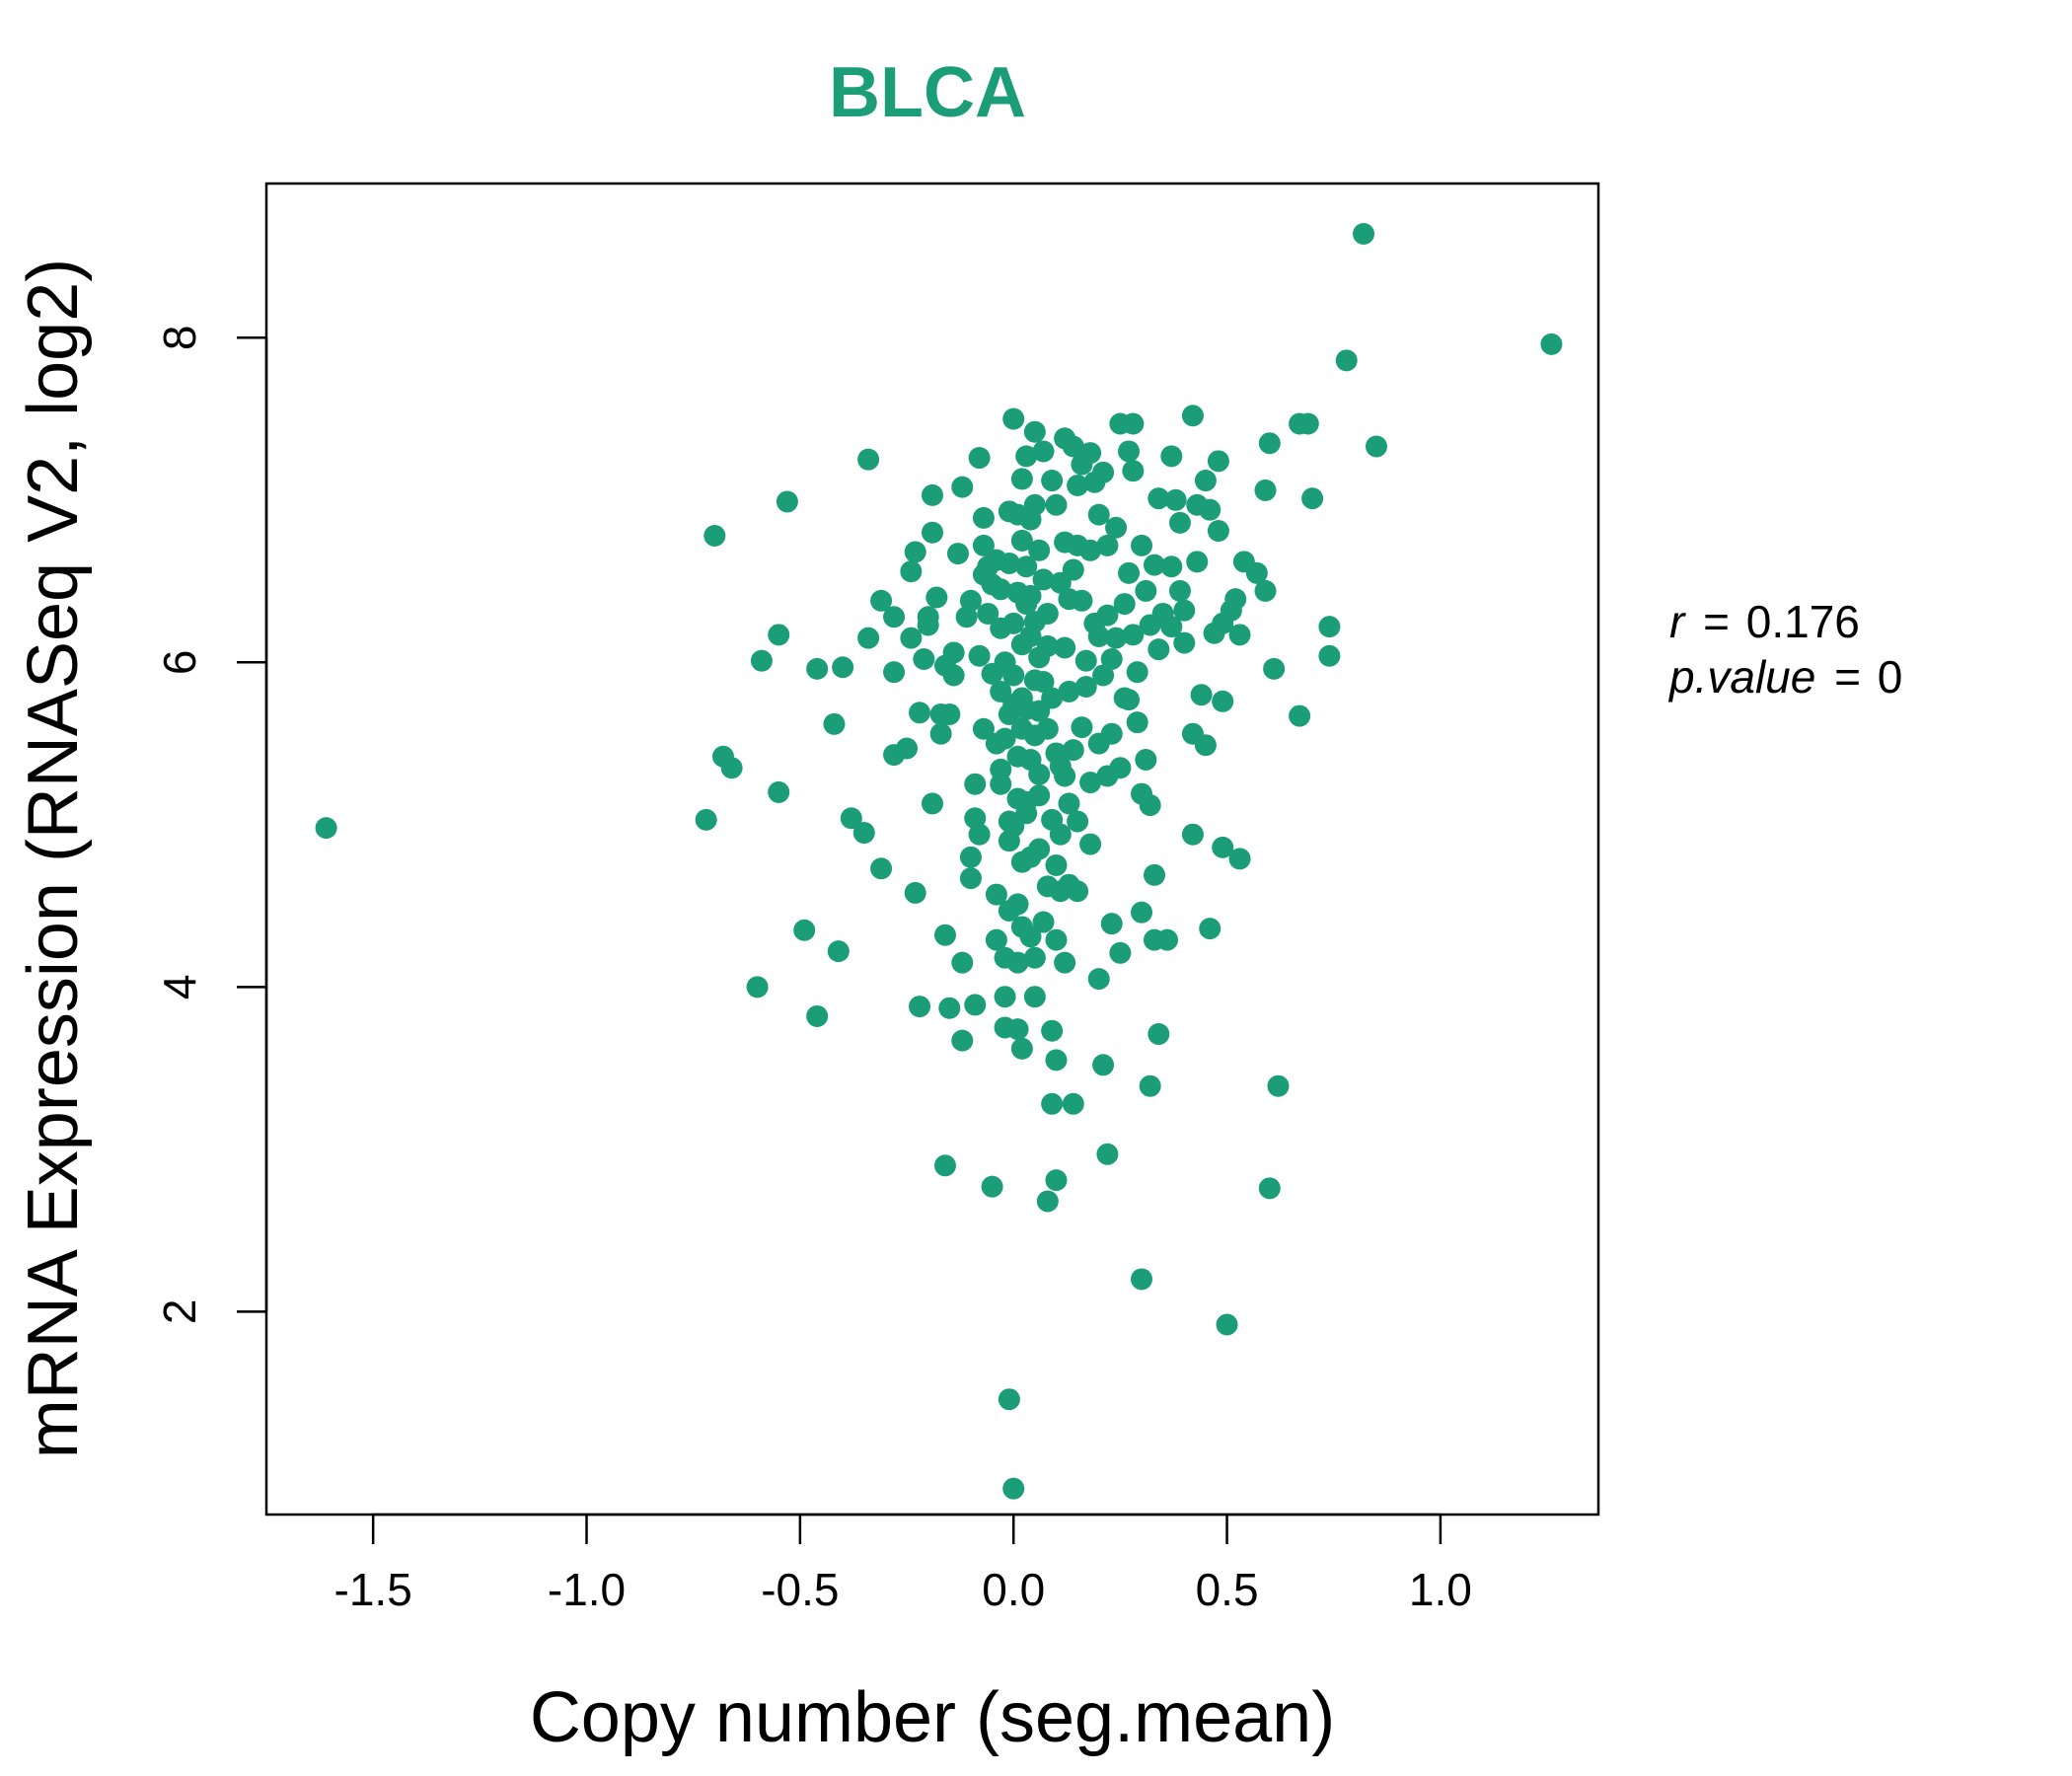 This screenshot has height=1776, width=2072. Describe the element at coordinates (373, 1589) in the screenshot. I see `x-tick-label: -1.5` at that location.